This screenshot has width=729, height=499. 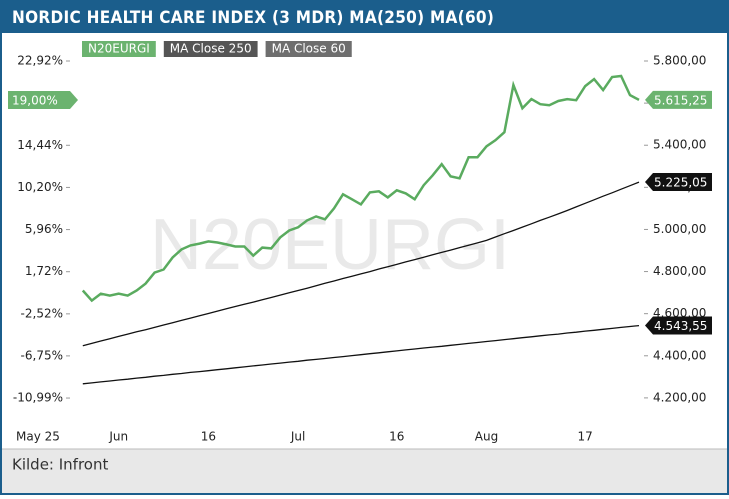 What do you see at coordinates (38, 437) in the screenshot?
I see `x-tick-label: May 25` at bounding box center [38, 437].